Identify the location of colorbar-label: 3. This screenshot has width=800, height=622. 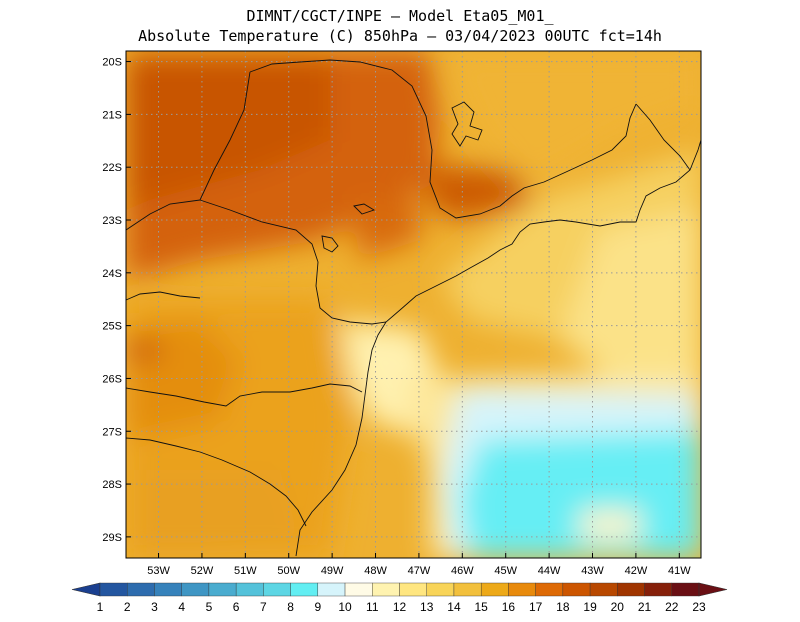
(154, 607).